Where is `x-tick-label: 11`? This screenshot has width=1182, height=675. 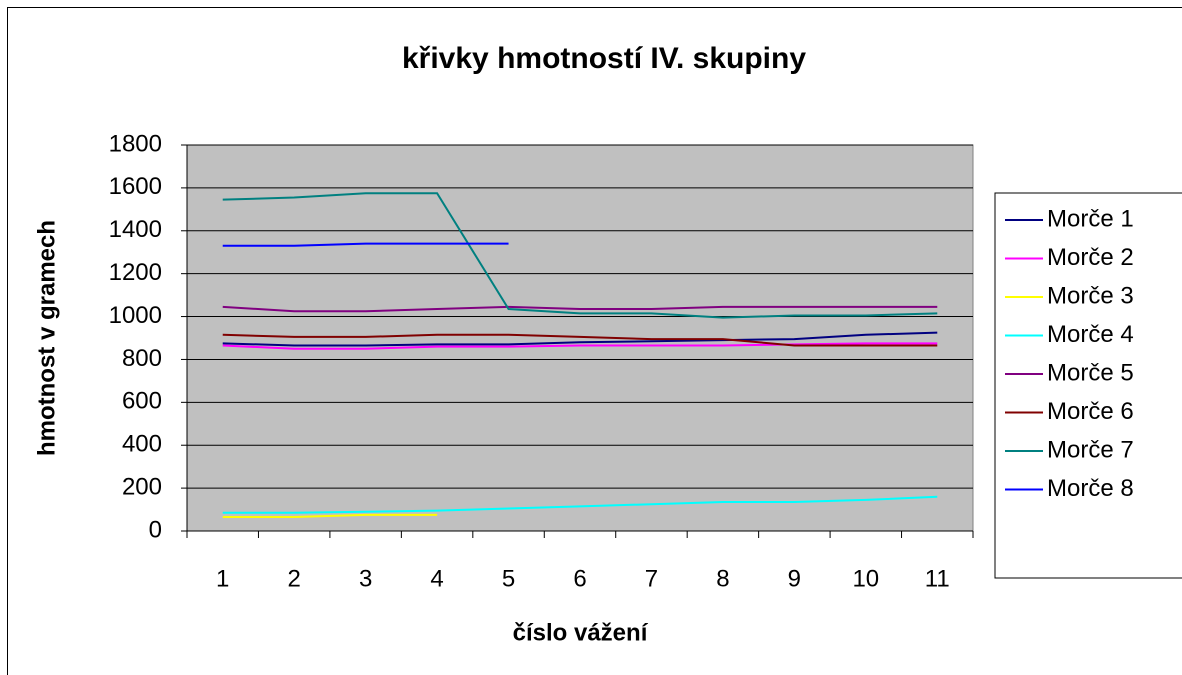
x-tick-label: 11 is located at coordinates (937, 578).